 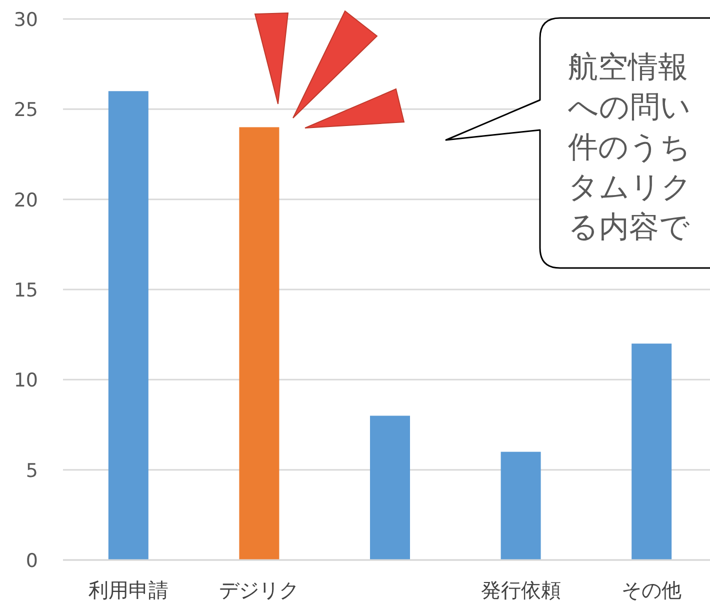 What do you see at coordinates (26, 200) in the screenshot?
I see `y-tick-label: 20` at bounding box center [26, 200].